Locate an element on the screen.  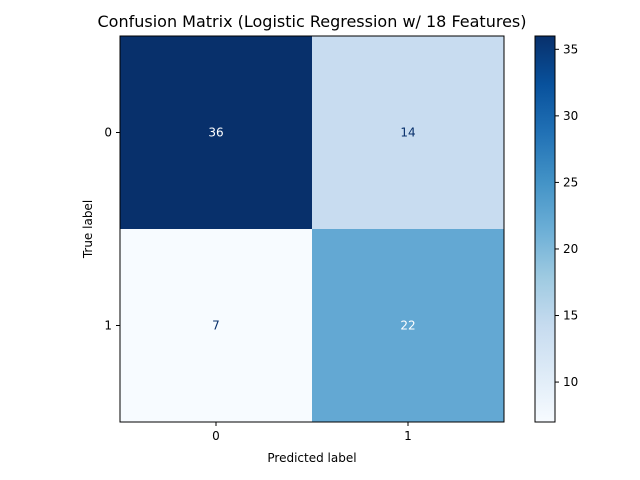
colorbar-ticks: 10 15 20 25 30 35 is located at coordinates (566, 215).